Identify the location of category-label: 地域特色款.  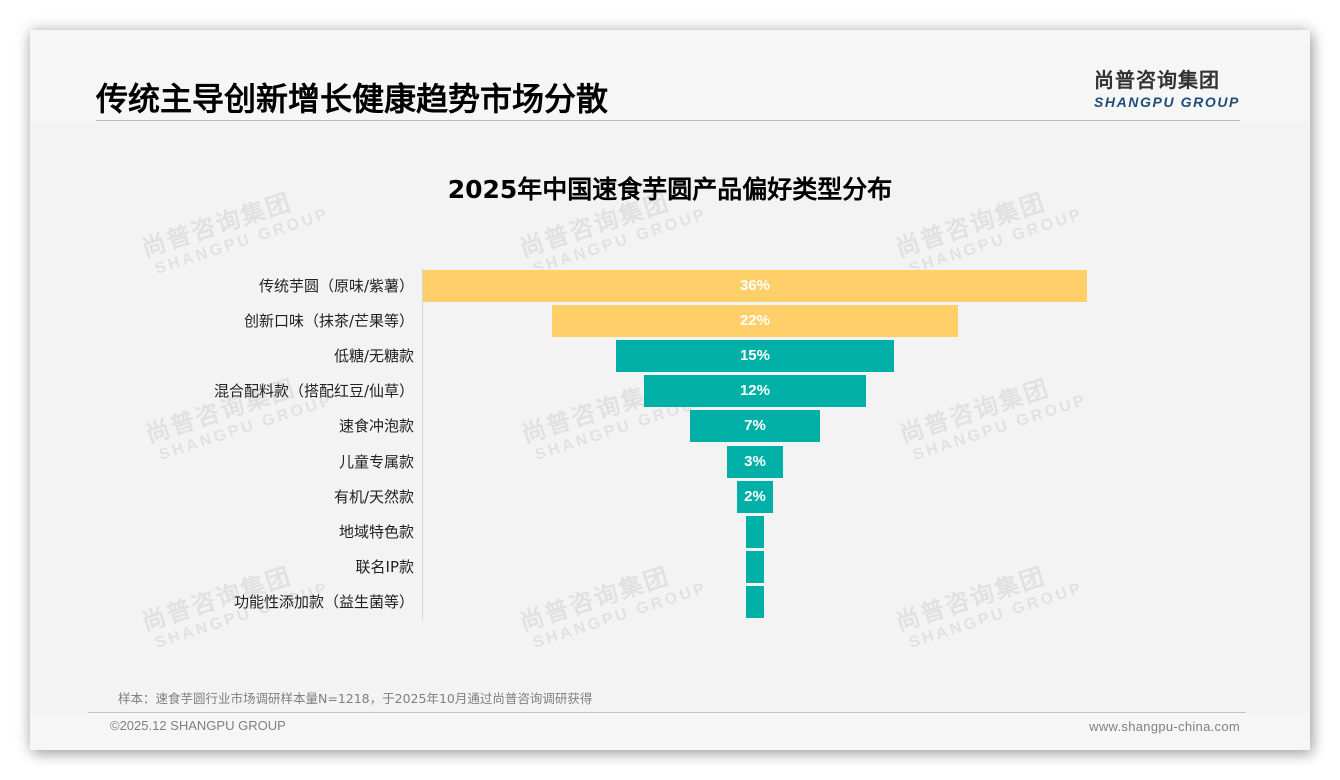
(376, 531).